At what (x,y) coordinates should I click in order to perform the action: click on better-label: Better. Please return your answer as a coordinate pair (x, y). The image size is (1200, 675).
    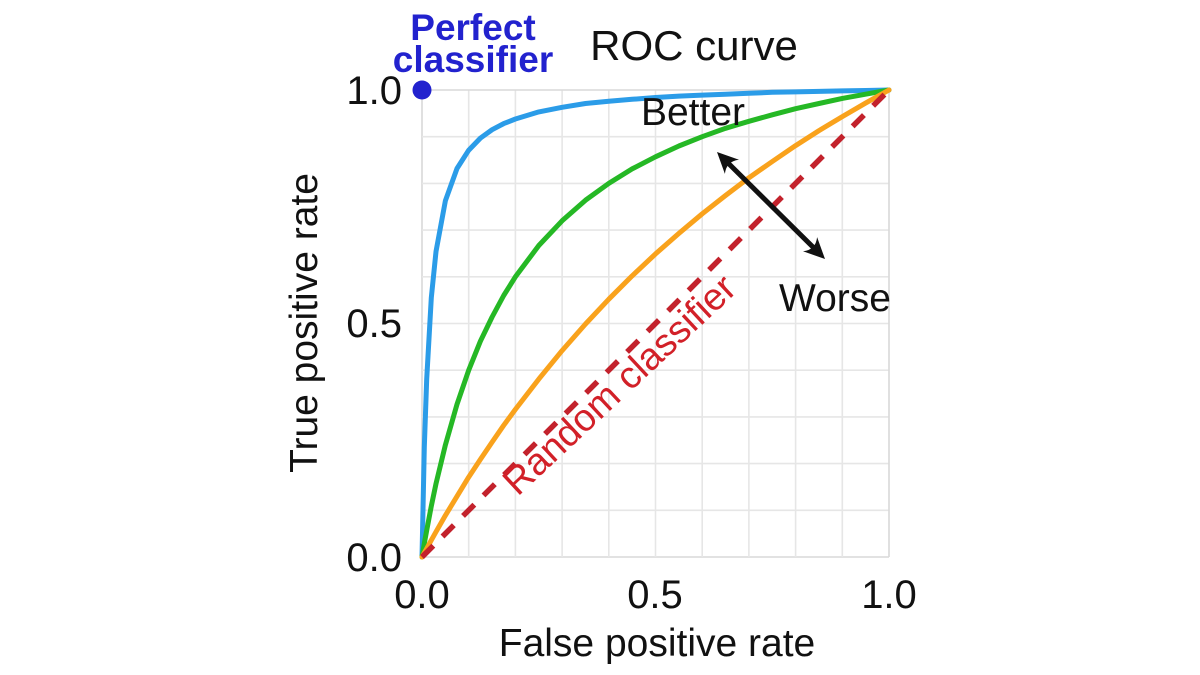
    Looking at the image, I should click on (693, 112).